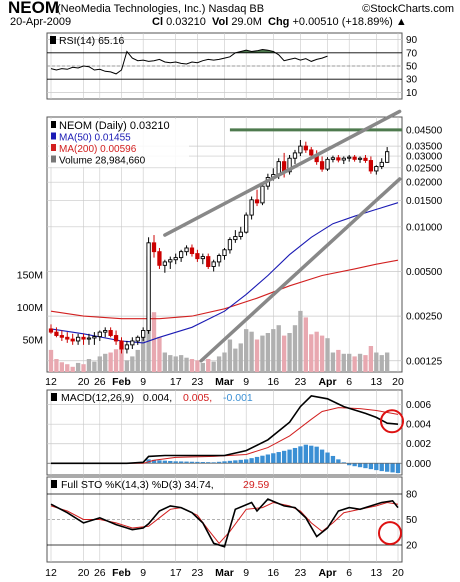 This screenshot has height=582, width=460. Describe the element at coordinates (225, 435) in the screenshot. I see `macd-signal-line` at that location.